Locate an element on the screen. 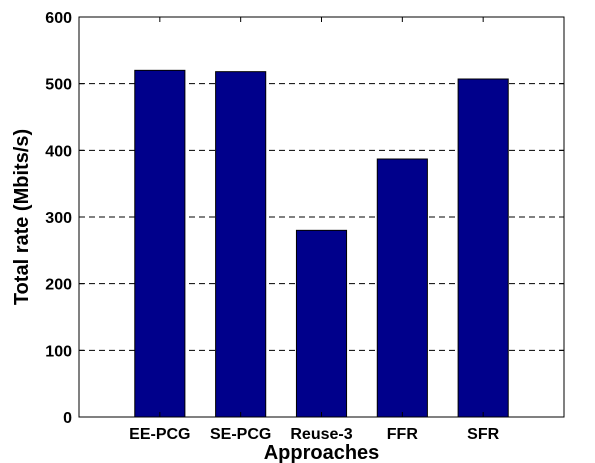  bar-ee-pcg is located at coordinates (160, 243).